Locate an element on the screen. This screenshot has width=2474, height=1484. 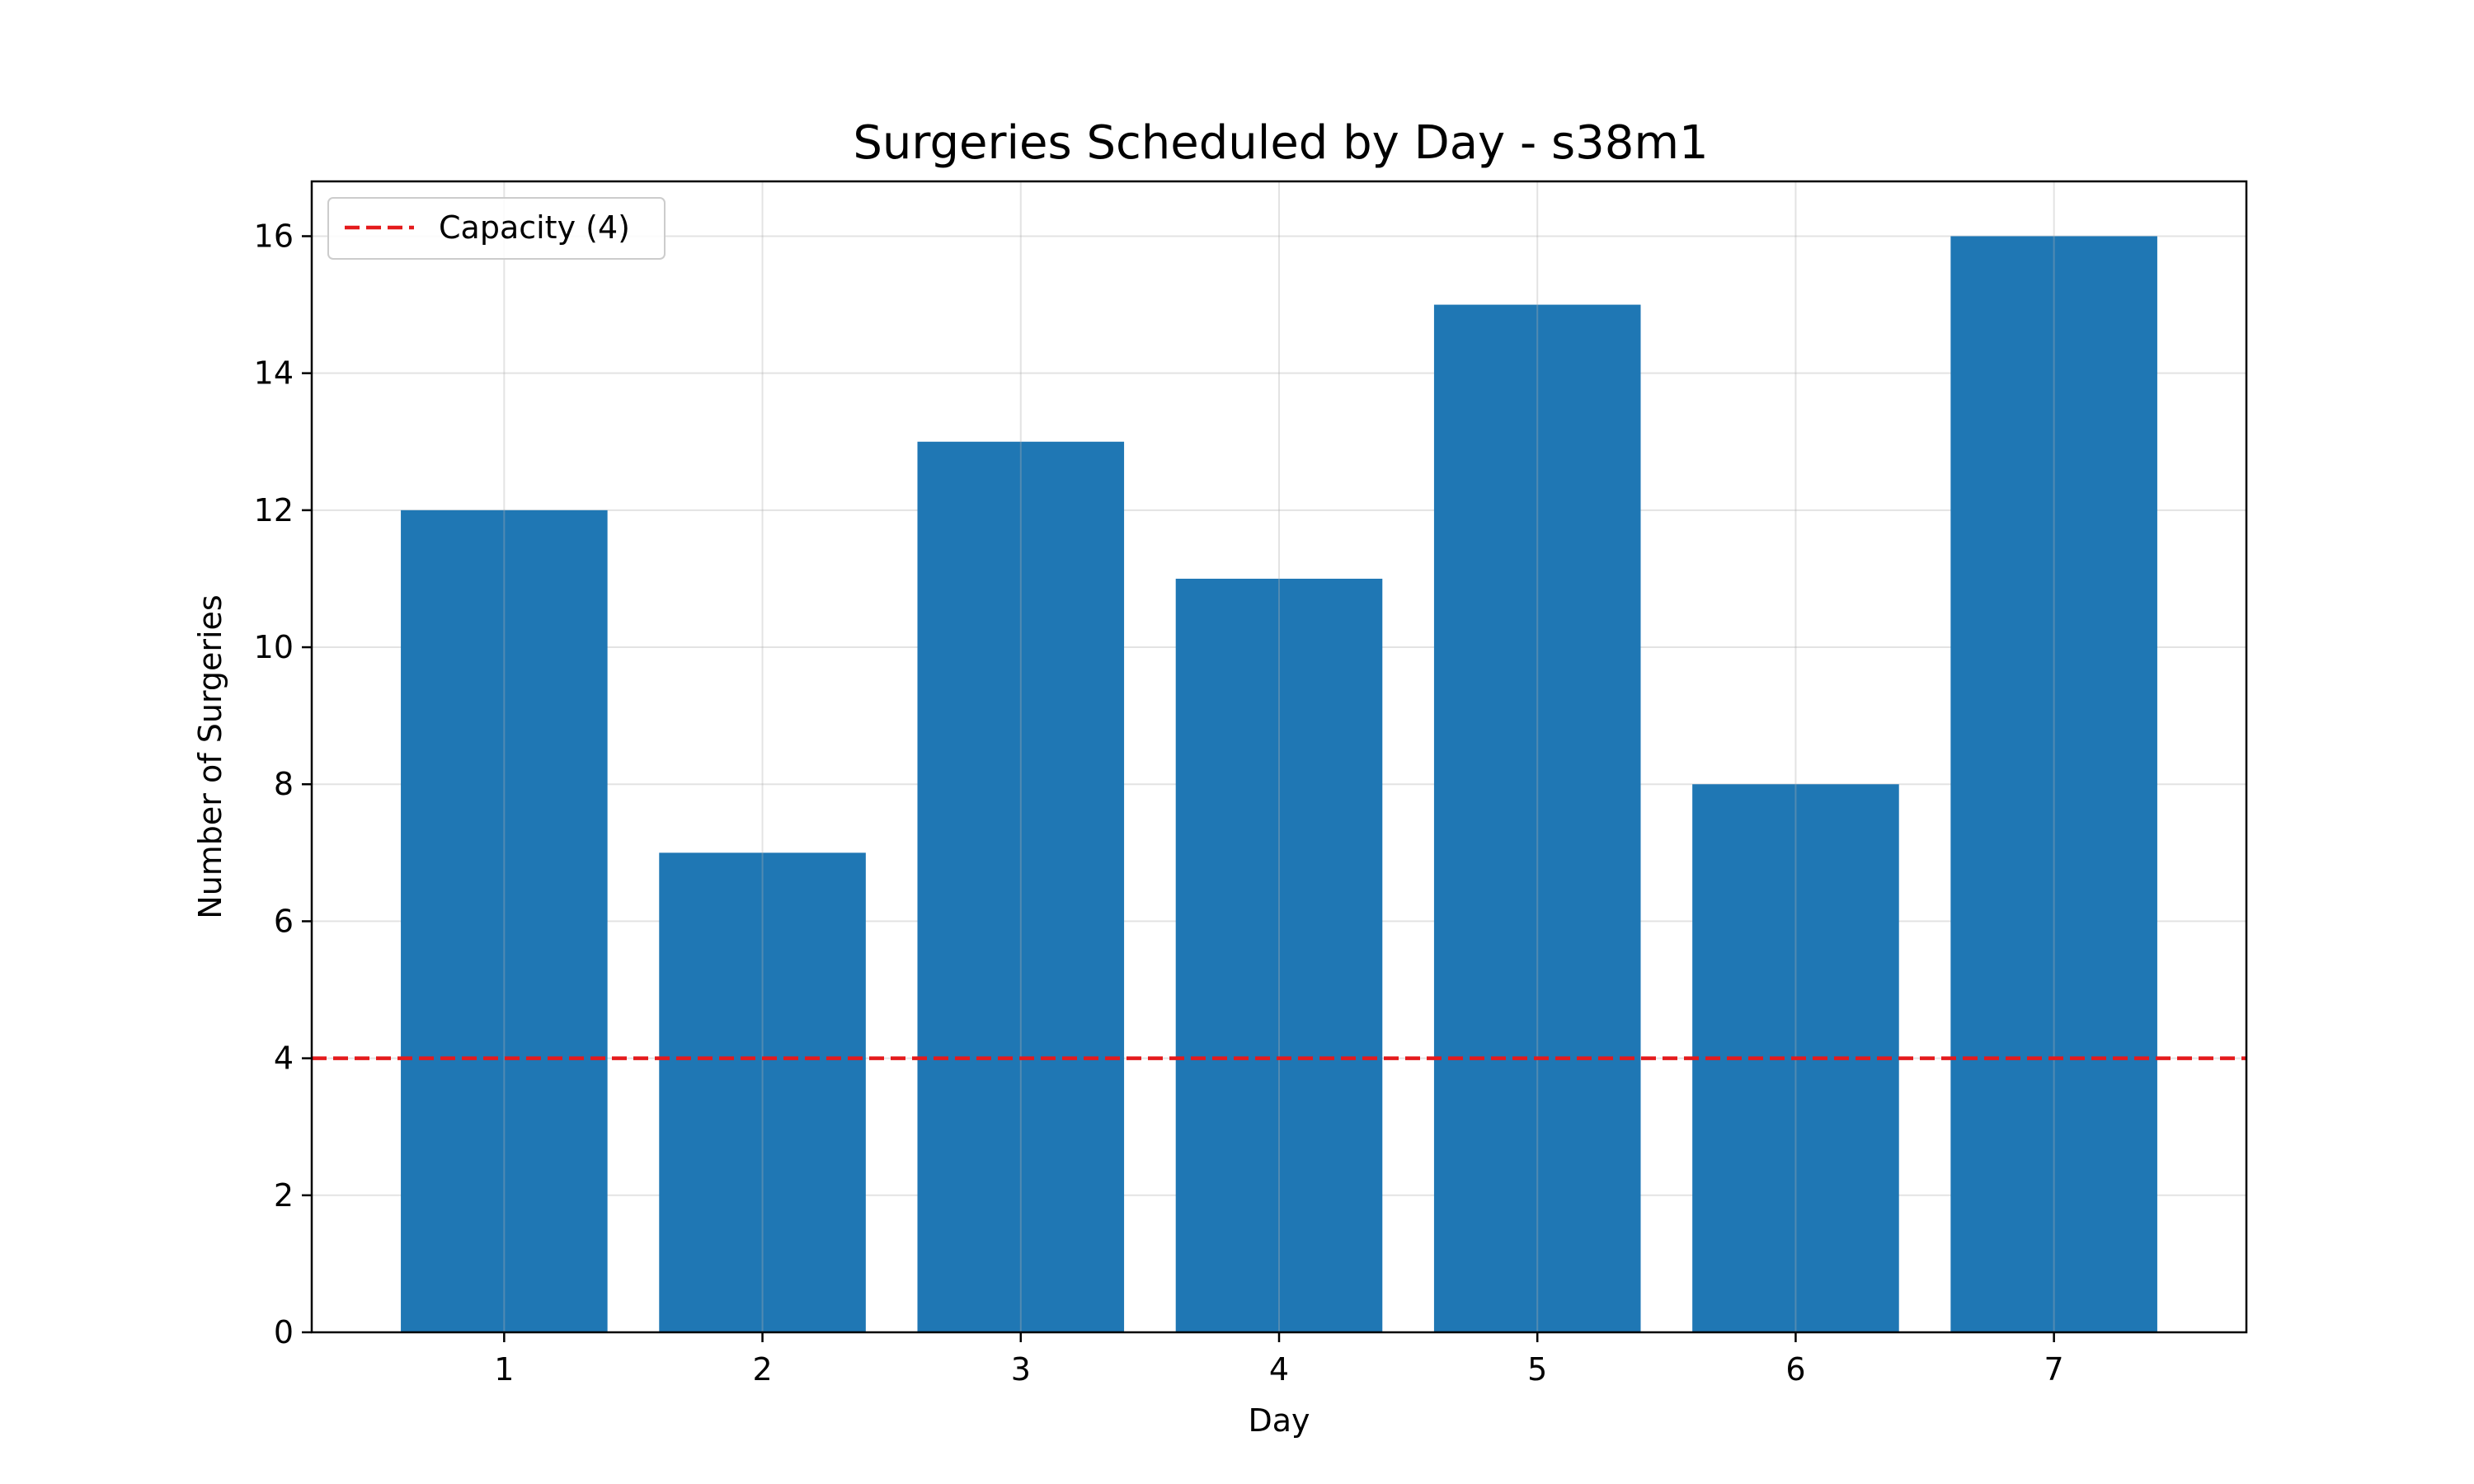
y-tick-label: 2 is located at coordinates (284, 1195).